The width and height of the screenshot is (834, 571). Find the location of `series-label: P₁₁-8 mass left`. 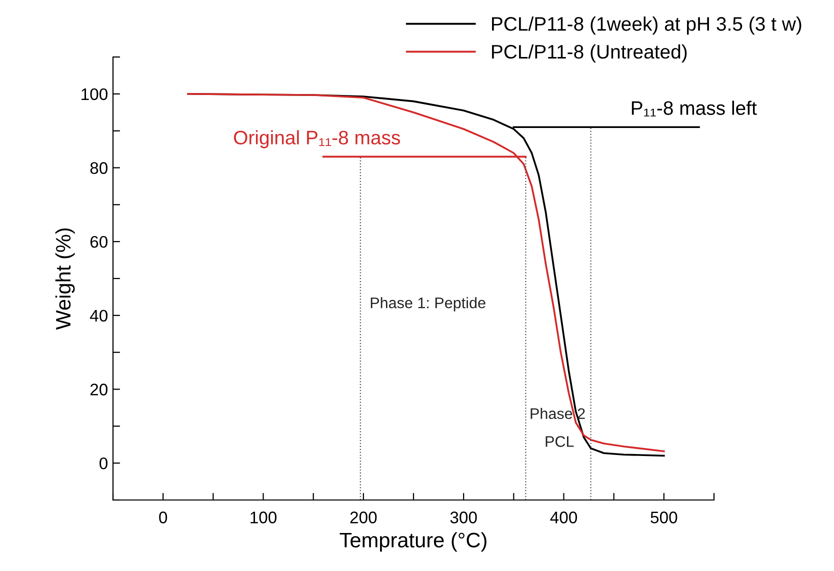

series-label: P₁₁-8 mass left is located at coordinates (694, 108).